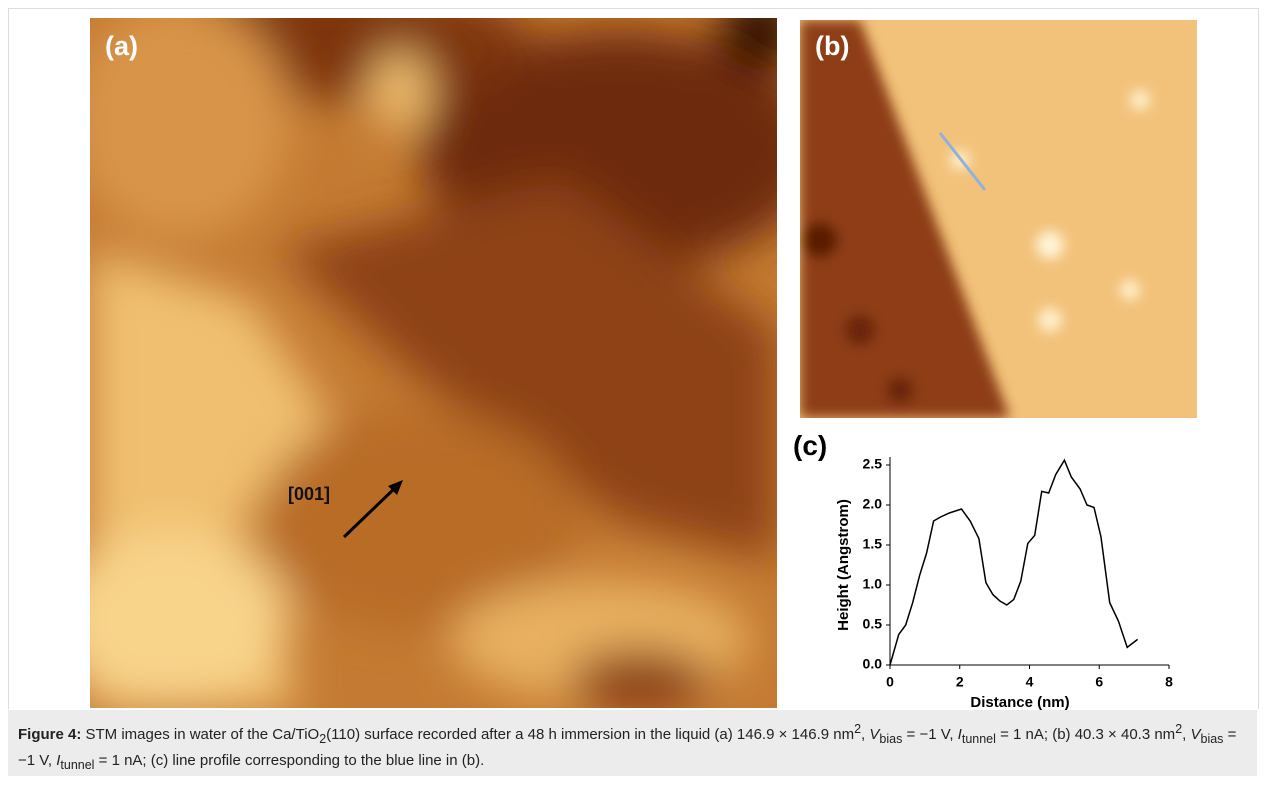 The image size is (1265, 785). What do you see at coordinates (1085, 734) in the screenshot?
I see `caption-text: = 1 nA; (b) 40.3 × 40.3 nm` at bounding box center [1085, 734].